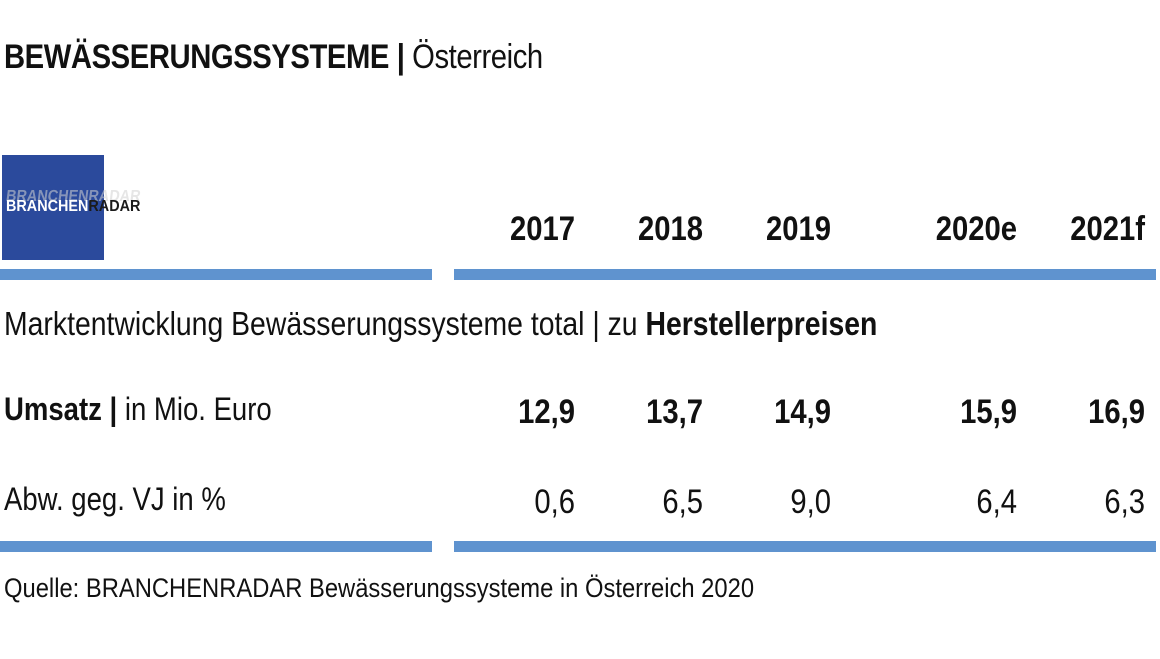 Image resolution: width=1160 pixels, height=659 pixels. I want to click on value-umsatz-2019: 14,9, so click(802, 412).